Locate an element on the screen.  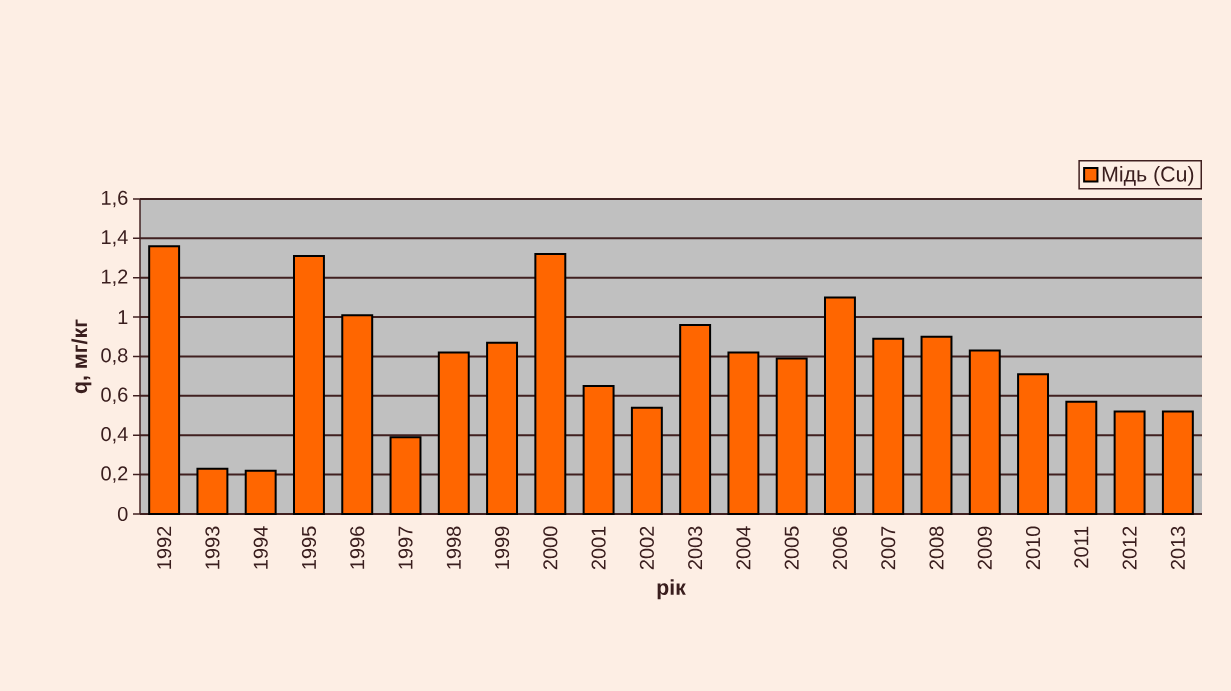
y-tick-label: 0 is located at coordinates (122, 514).